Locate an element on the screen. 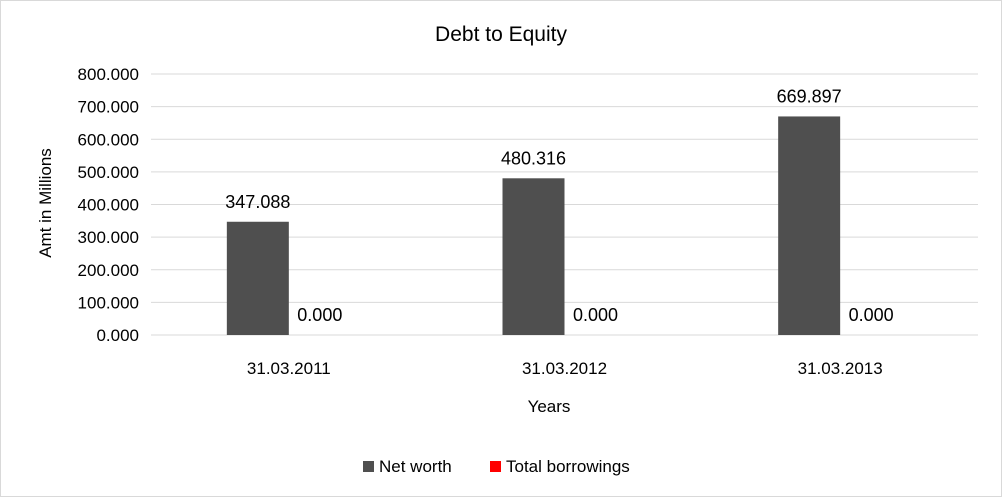 The image size is (1002, 497). legend: Net worth Total borrowings is located at coordinates (496, 466).